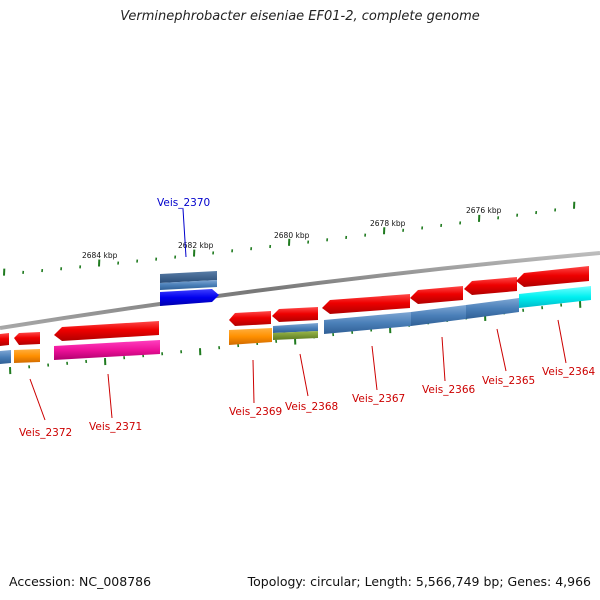  Describe the element at coordinates (100, 255) in the screenshot. I see `scale-label-2684: 2684 kbp` at that location.